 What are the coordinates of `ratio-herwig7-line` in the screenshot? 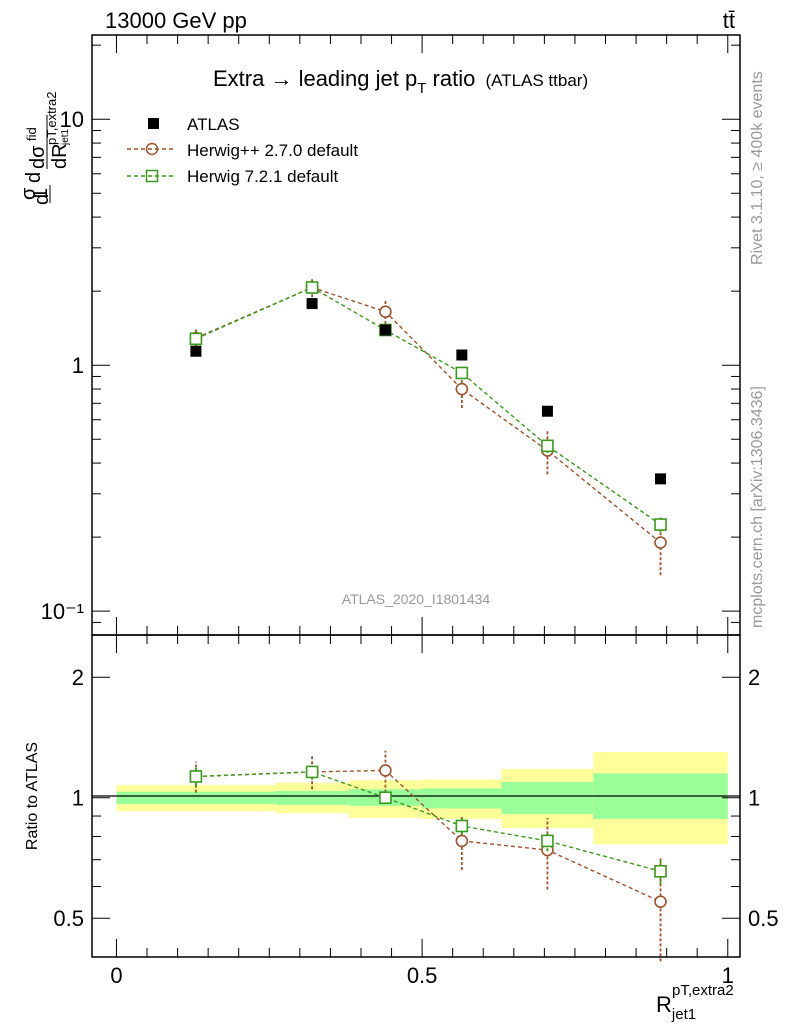 It's located at (428, 821).